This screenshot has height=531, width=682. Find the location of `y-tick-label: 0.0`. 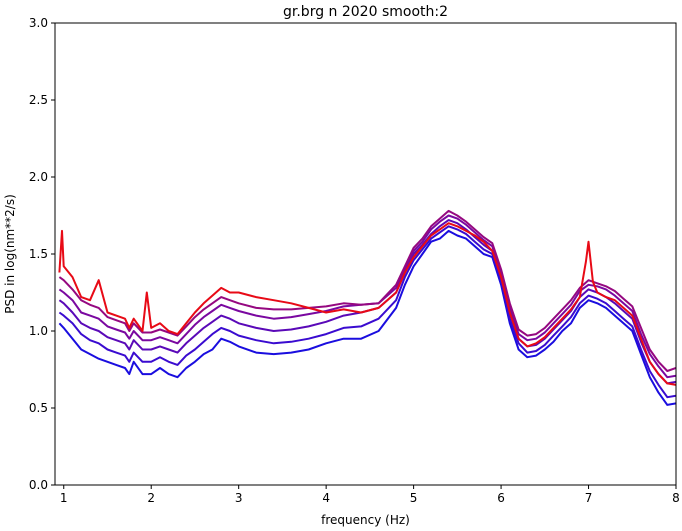

y-tick-label: 0.0 is located at coordinates (38, 485).